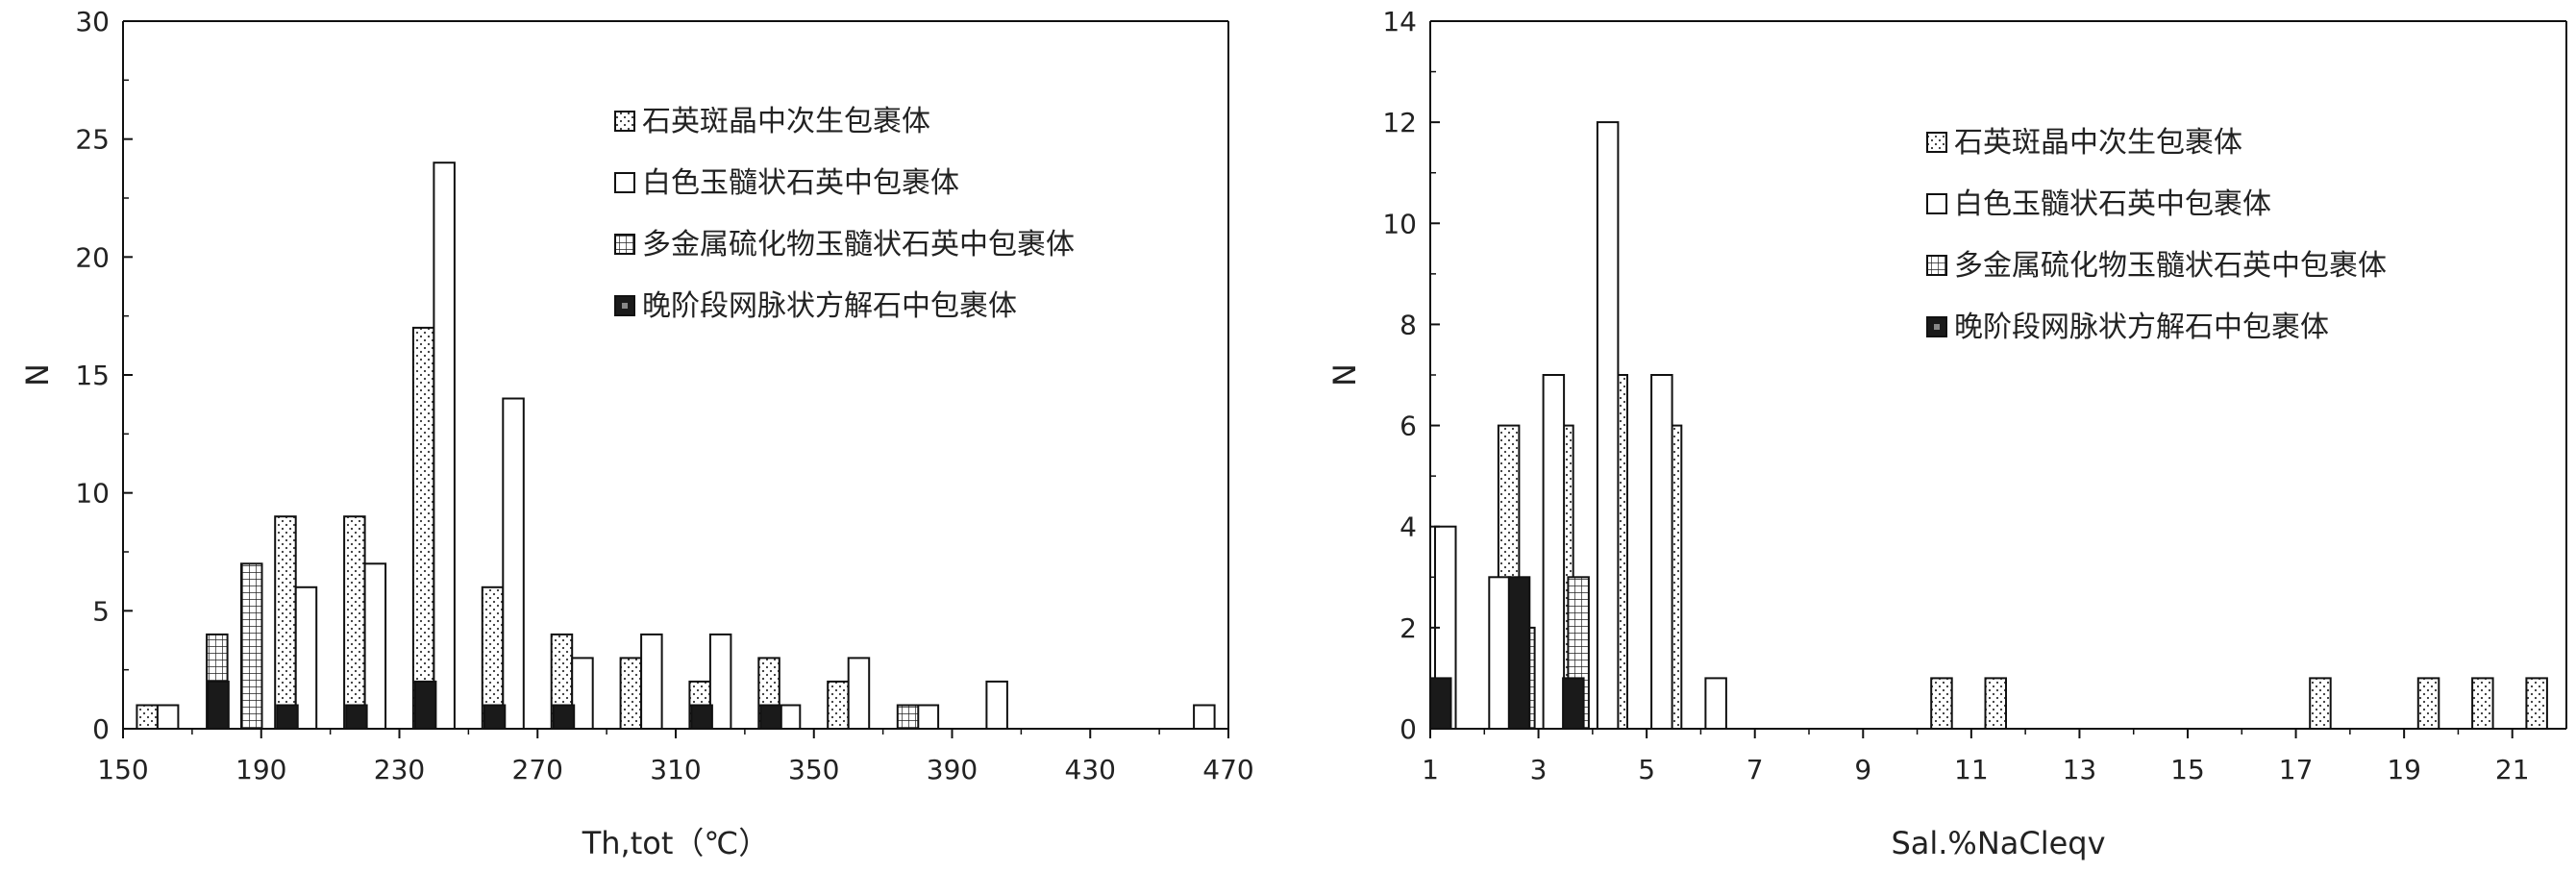 This screenshot has width=2576, height=872. What do you see at coordinates (399, 769) in the screenshot?
I see `x-tick-label: 230` at bounding box center [399, 769].